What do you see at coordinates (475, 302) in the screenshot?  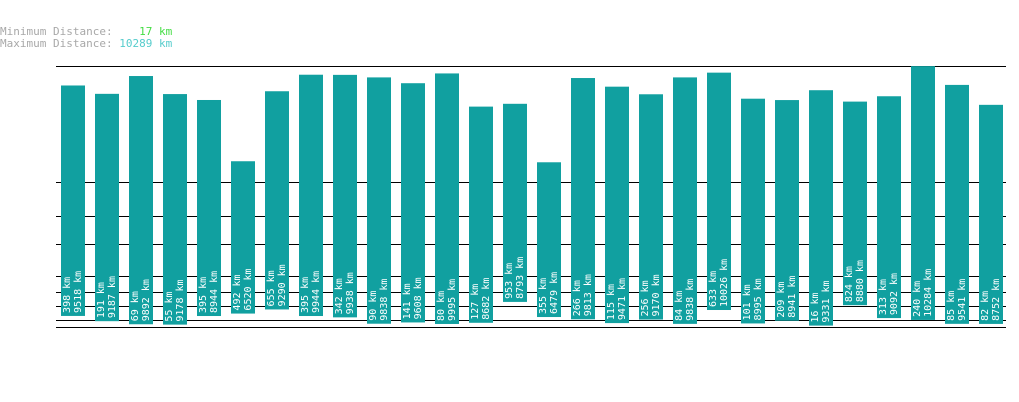 I see `min-label-13: 127 km` at bounding box center [475, 302].